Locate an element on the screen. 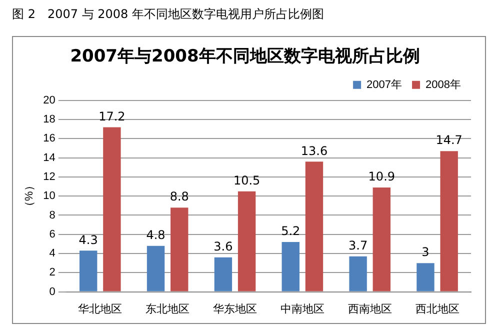 This screenshot has width=500, height=329. data-label: 4.8 is located at coordinates (156, 235).